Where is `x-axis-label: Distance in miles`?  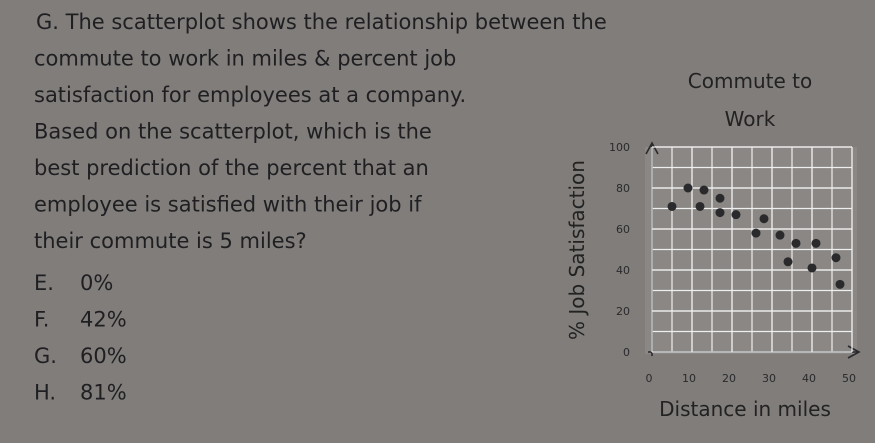 x-axis-label: Distance in miles is located at coordinates (745, 409).